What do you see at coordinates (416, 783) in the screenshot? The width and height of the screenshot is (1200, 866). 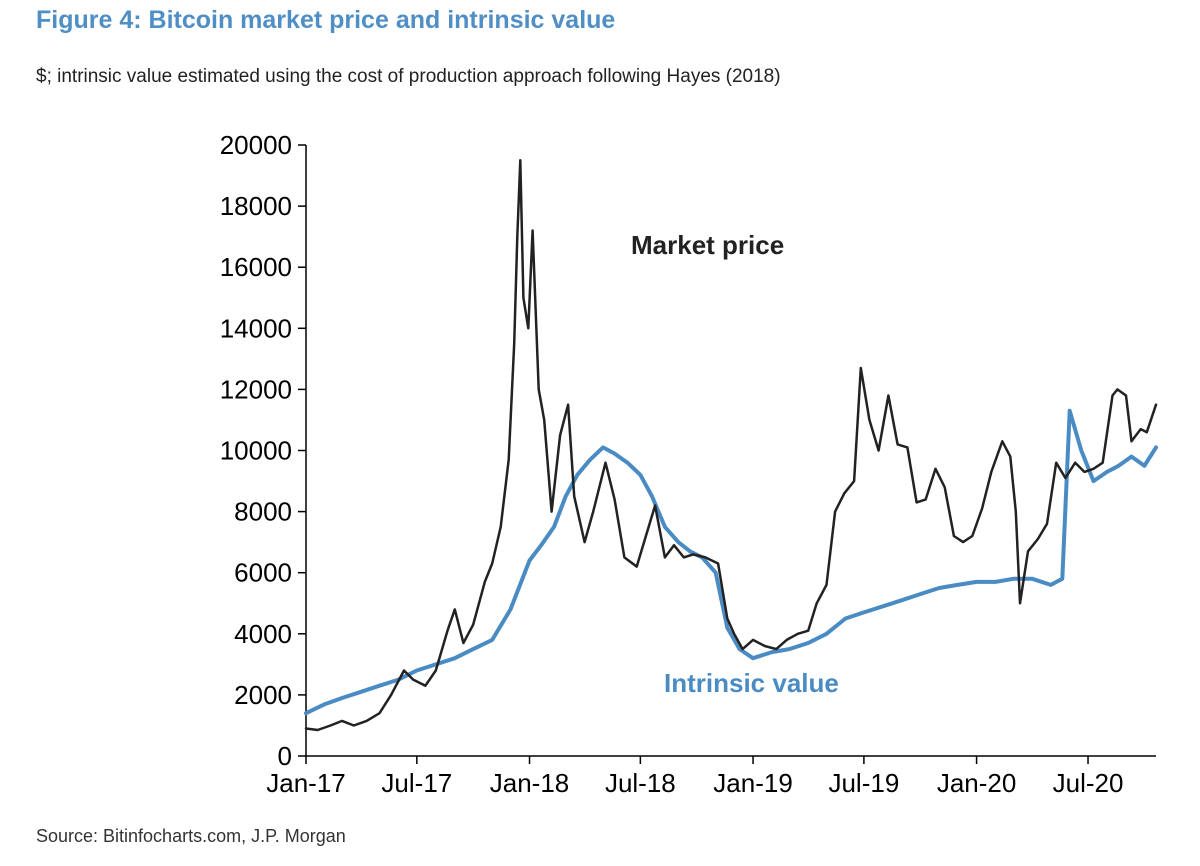 I see `x-tick-label: Jul-17` at bounding box center [416, 783].